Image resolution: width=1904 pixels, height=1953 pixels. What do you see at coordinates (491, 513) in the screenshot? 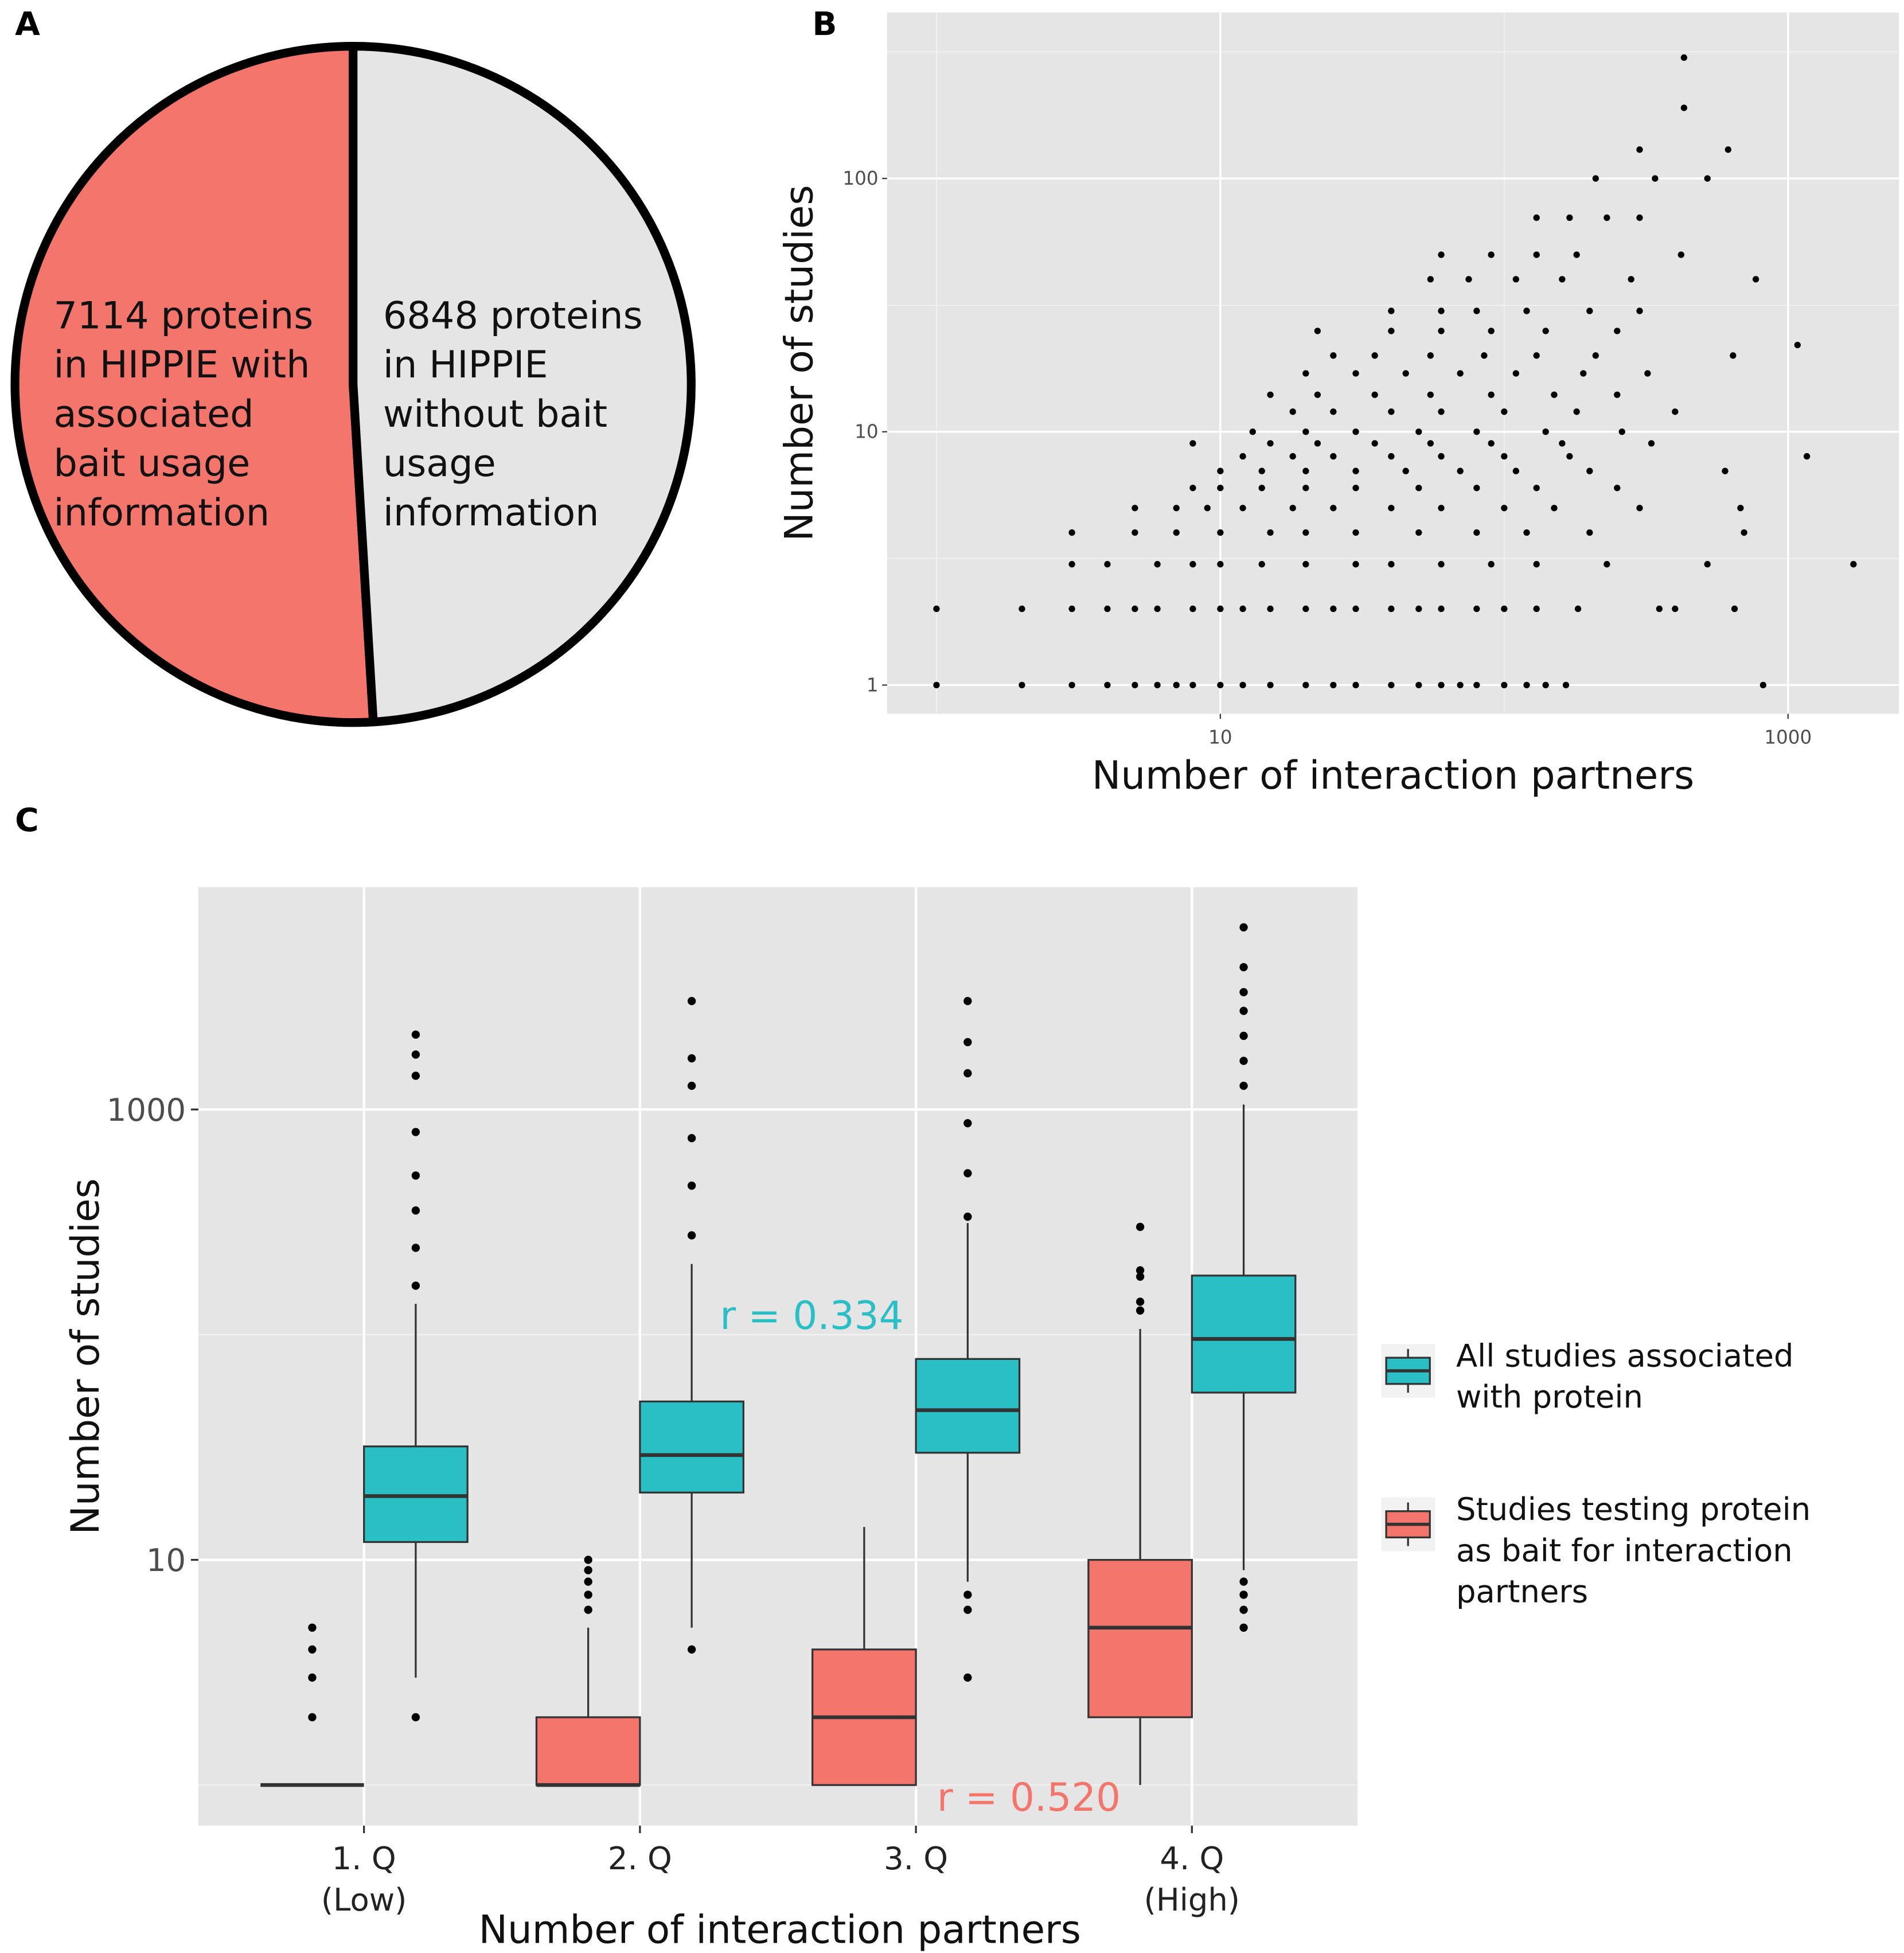
I see `slice-label: information` at bounding box center [491, 513].